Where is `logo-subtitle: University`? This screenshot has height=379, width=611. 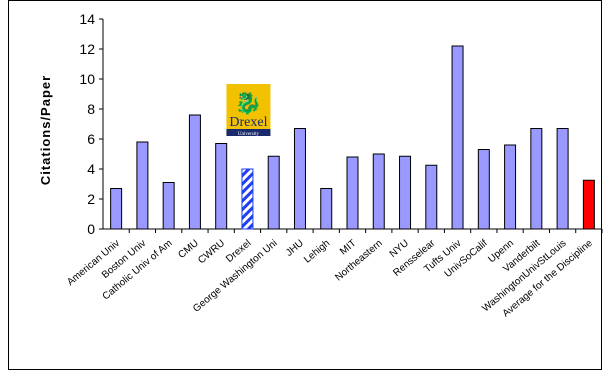 logo-subtitle: University is located at coordinates (249, 134).